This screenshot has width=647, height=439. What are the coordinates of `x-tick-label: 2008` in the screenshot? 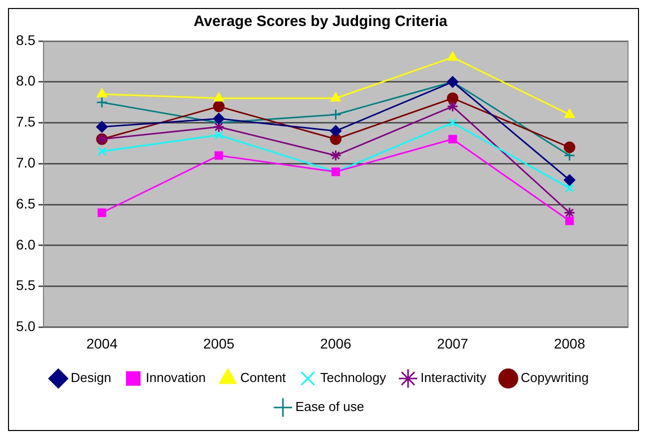 It's located at (570, 343).